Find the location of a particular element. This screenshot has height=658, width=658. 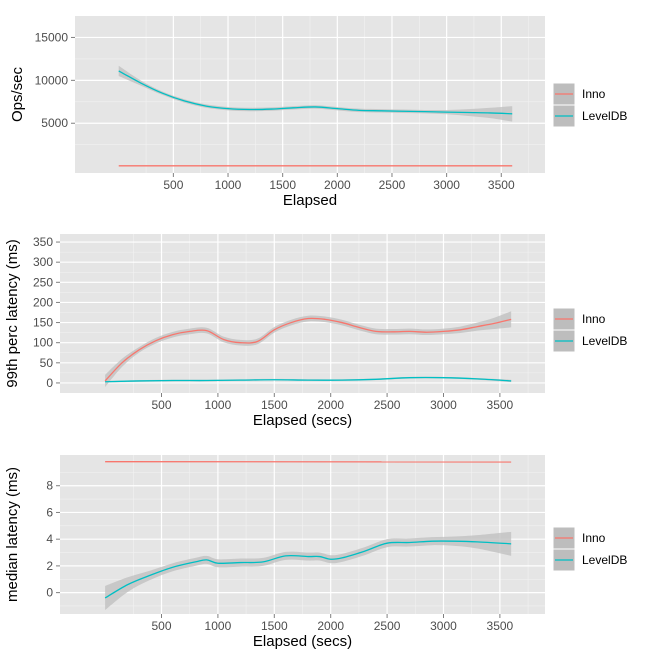

confidence-band-leveldb is located at coordinates (308, 570).